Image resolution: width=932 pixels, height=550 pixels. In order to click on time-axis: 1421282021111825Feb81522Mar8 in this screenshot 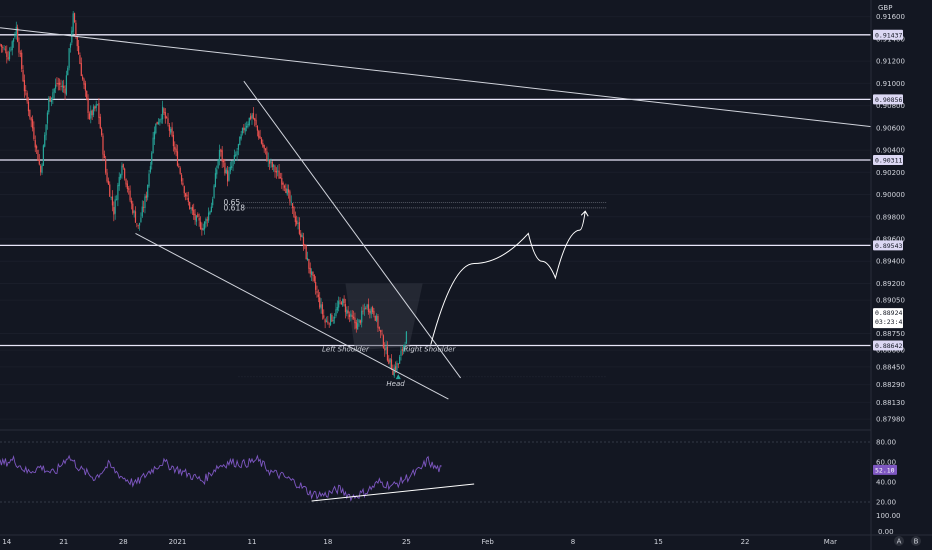, I will do `click(466, 540)`.